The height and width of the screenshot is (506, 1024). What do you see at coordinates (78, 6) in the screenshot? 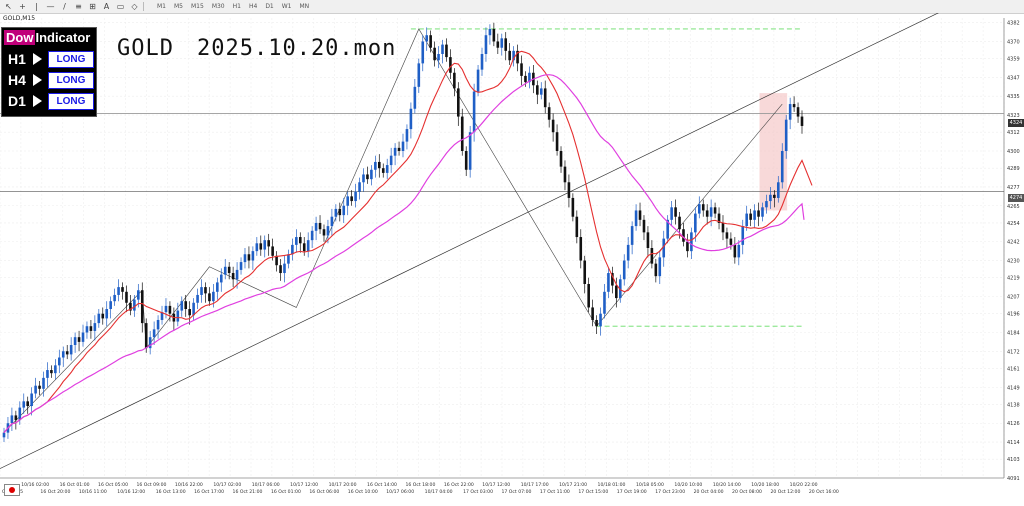
I see `channel-icon: ≡` at bounding box center [78, 6].